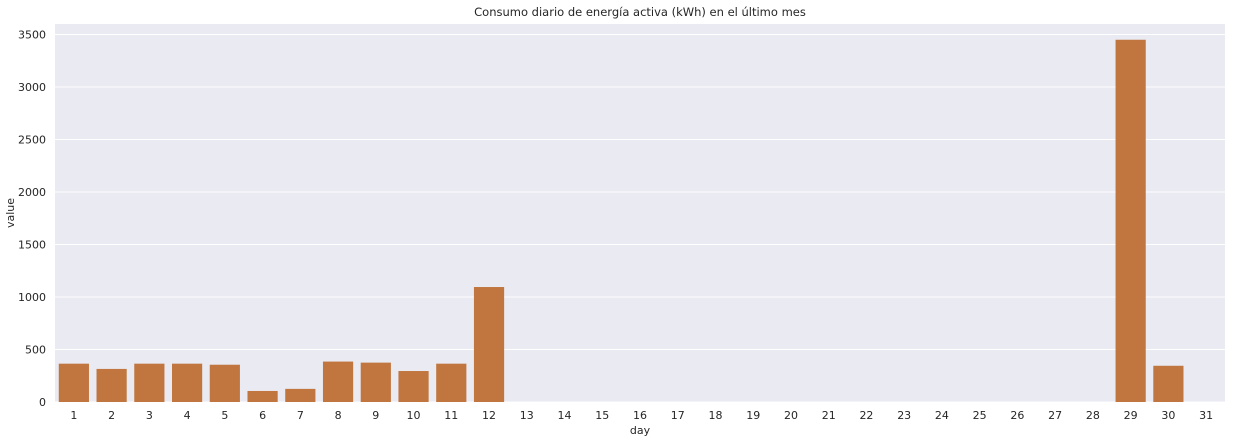  What do you see at coordinates (489, 415) in the screenshot?
I see `x-tick-label: 12` at bounding box center [489, 415].